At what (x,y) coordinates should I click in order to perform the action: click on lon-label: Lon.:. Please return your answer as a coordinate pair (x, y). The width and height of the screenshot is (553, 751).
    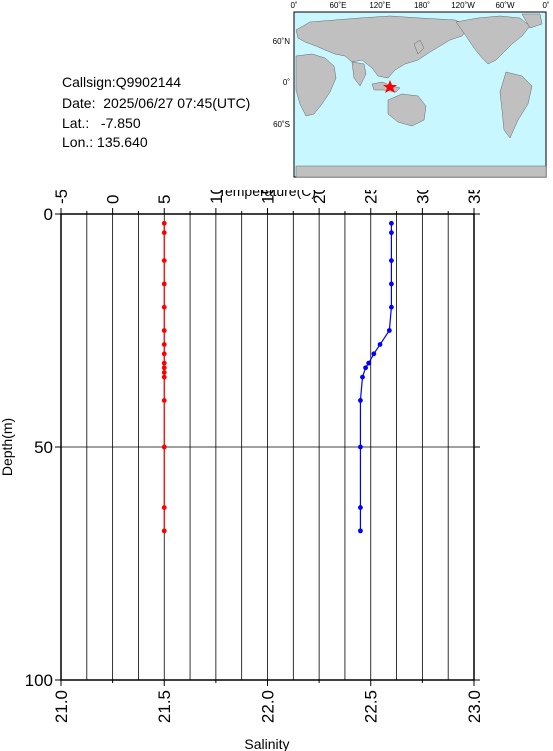
    Looking at the image, I should click on (78, 142).